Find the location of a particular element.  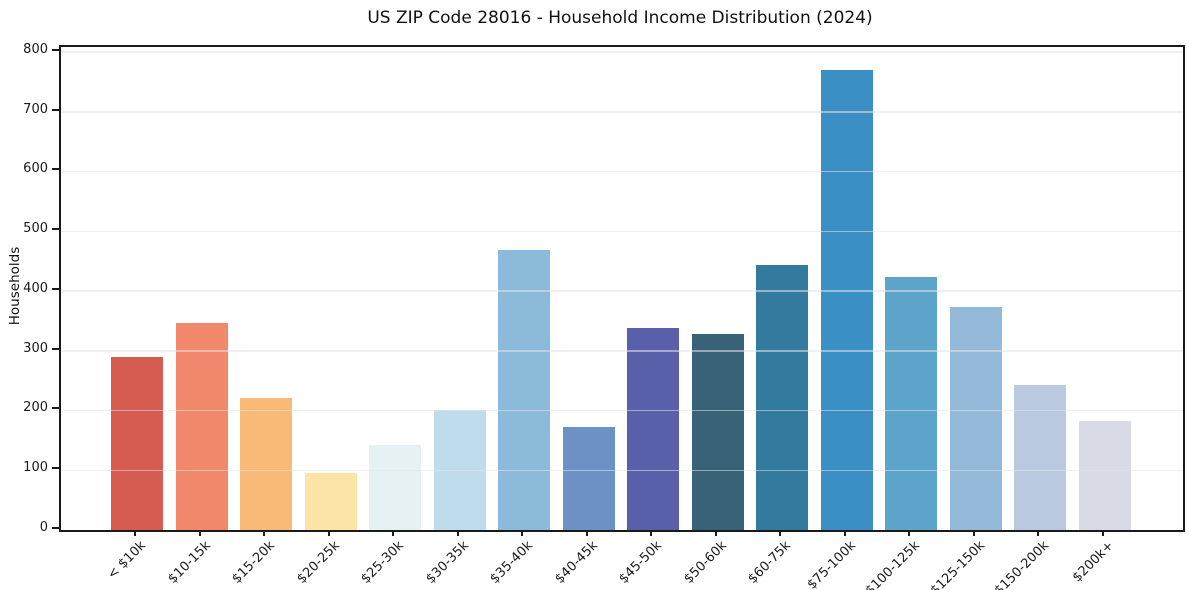

y-tick-label: 800 is located at coordinates (35, 49).